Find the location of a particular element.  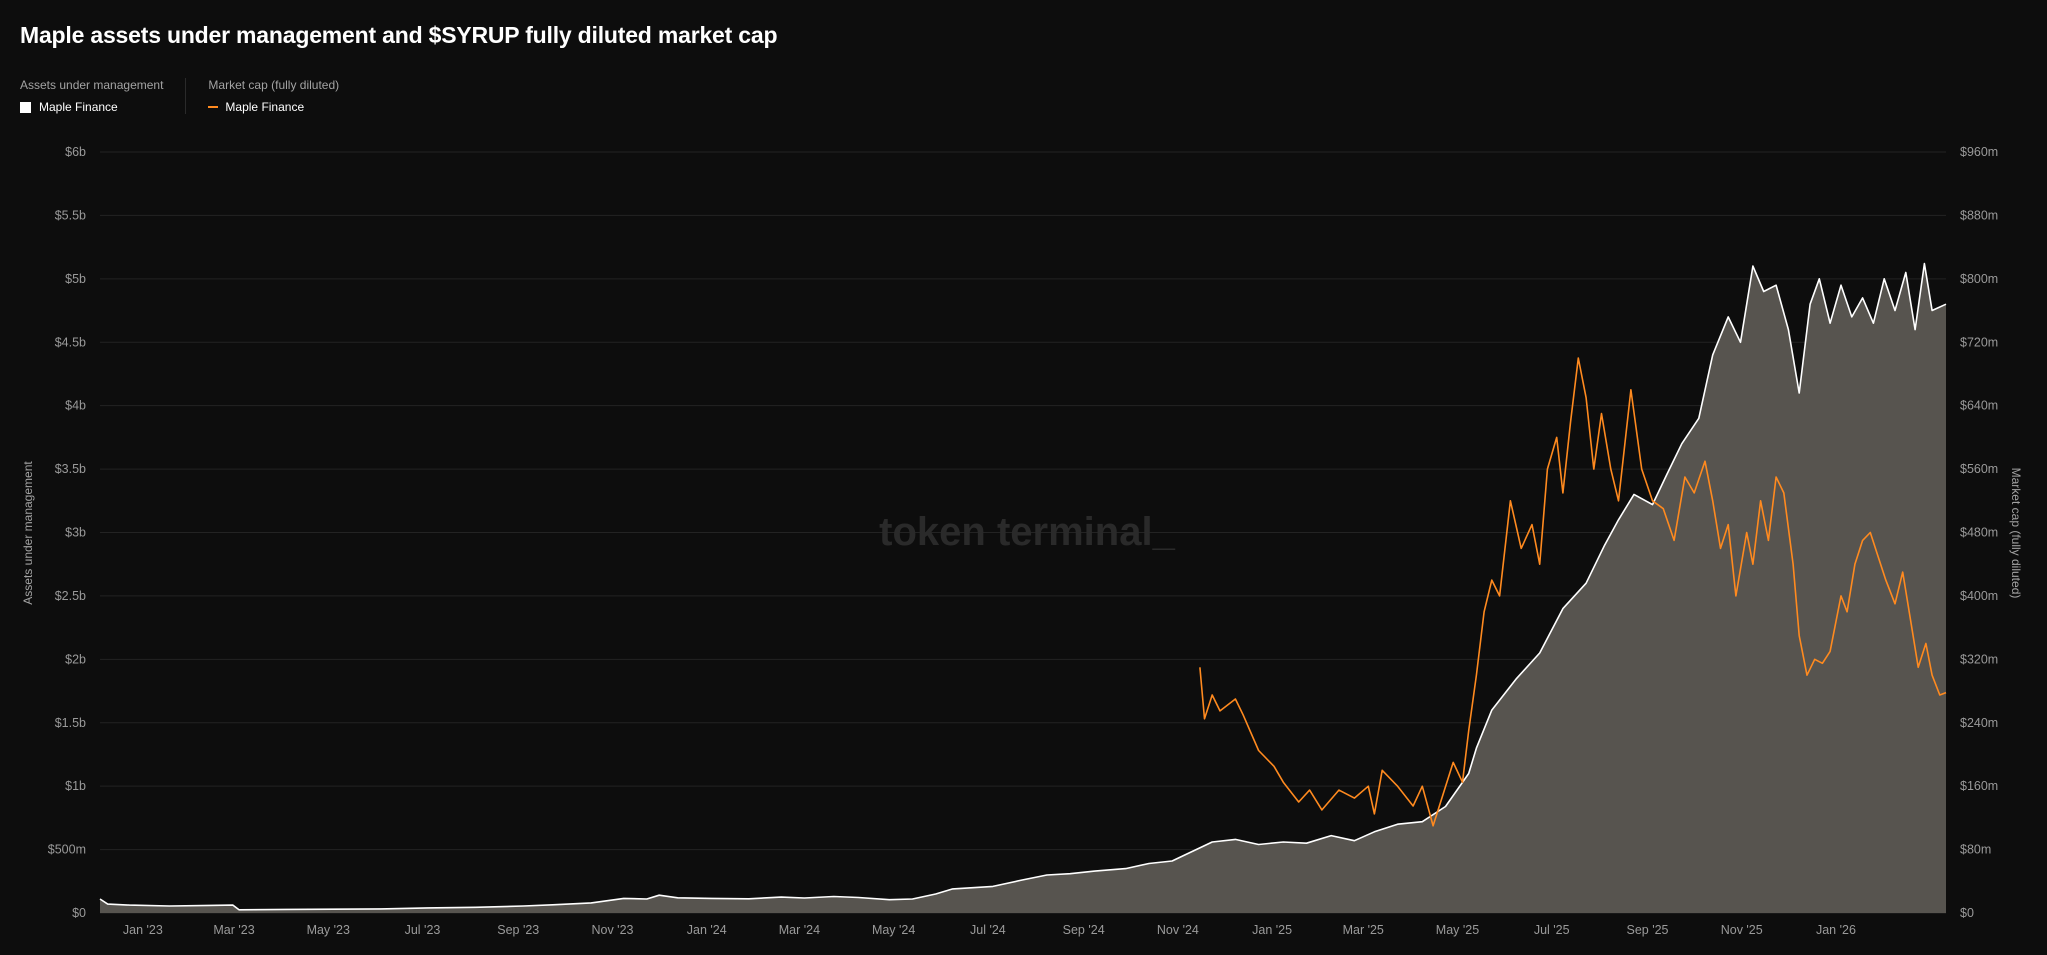

right-tick-label: $480m is located at coordinates (1979, 533).